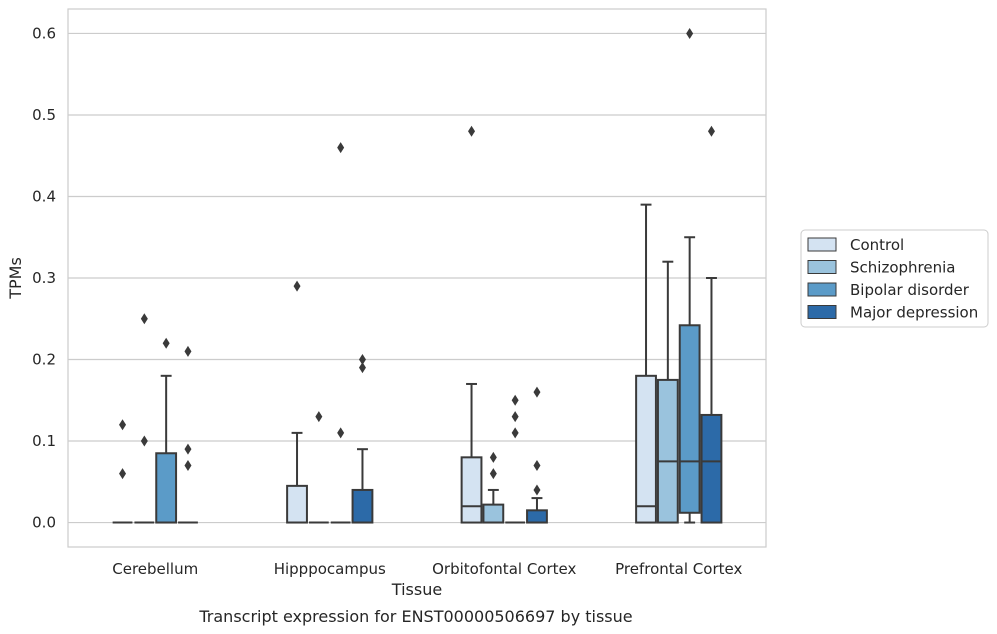  What do you see at coordinates (44, 196) in the screenshot?
I see `y-tick-label: 0.4` at bounding box center [44, 196].